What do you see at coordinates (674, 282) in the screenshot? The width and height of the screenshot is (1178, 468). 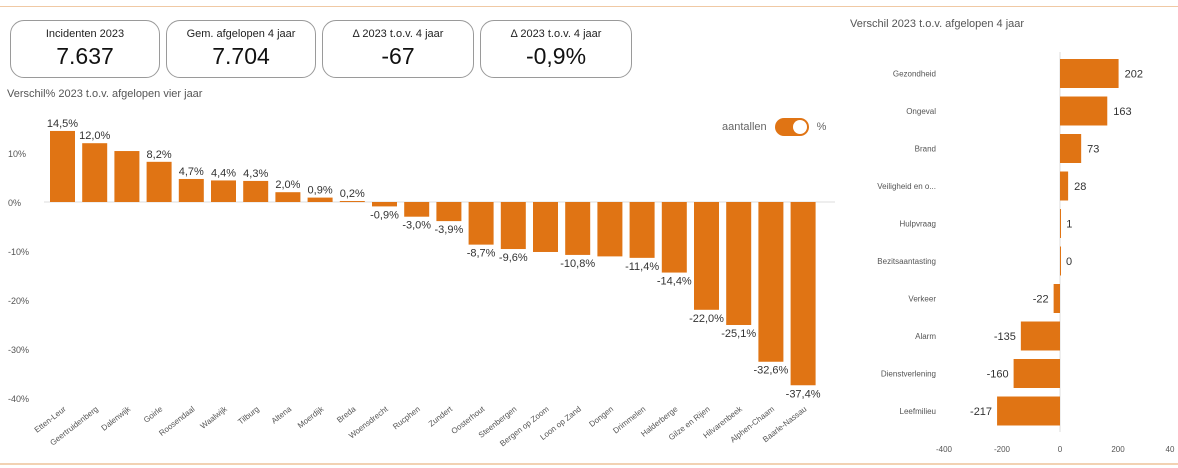 I see `data-label: -14,4%` at bounding box center [674, 282].